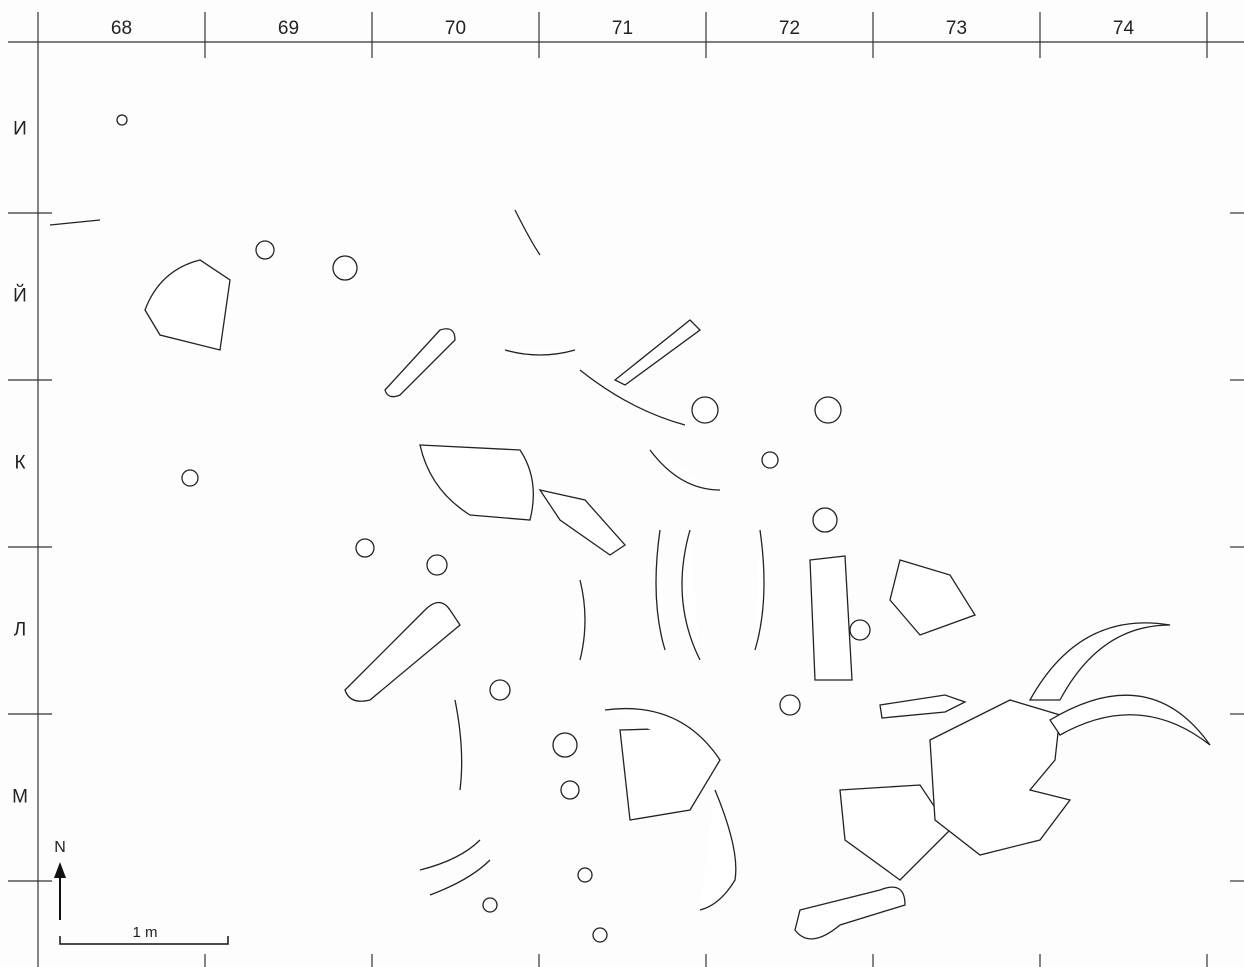 Image resolution: width=1244 pixels, height=967 pixels. I want to click on column-label: 73, so click(956, 28).